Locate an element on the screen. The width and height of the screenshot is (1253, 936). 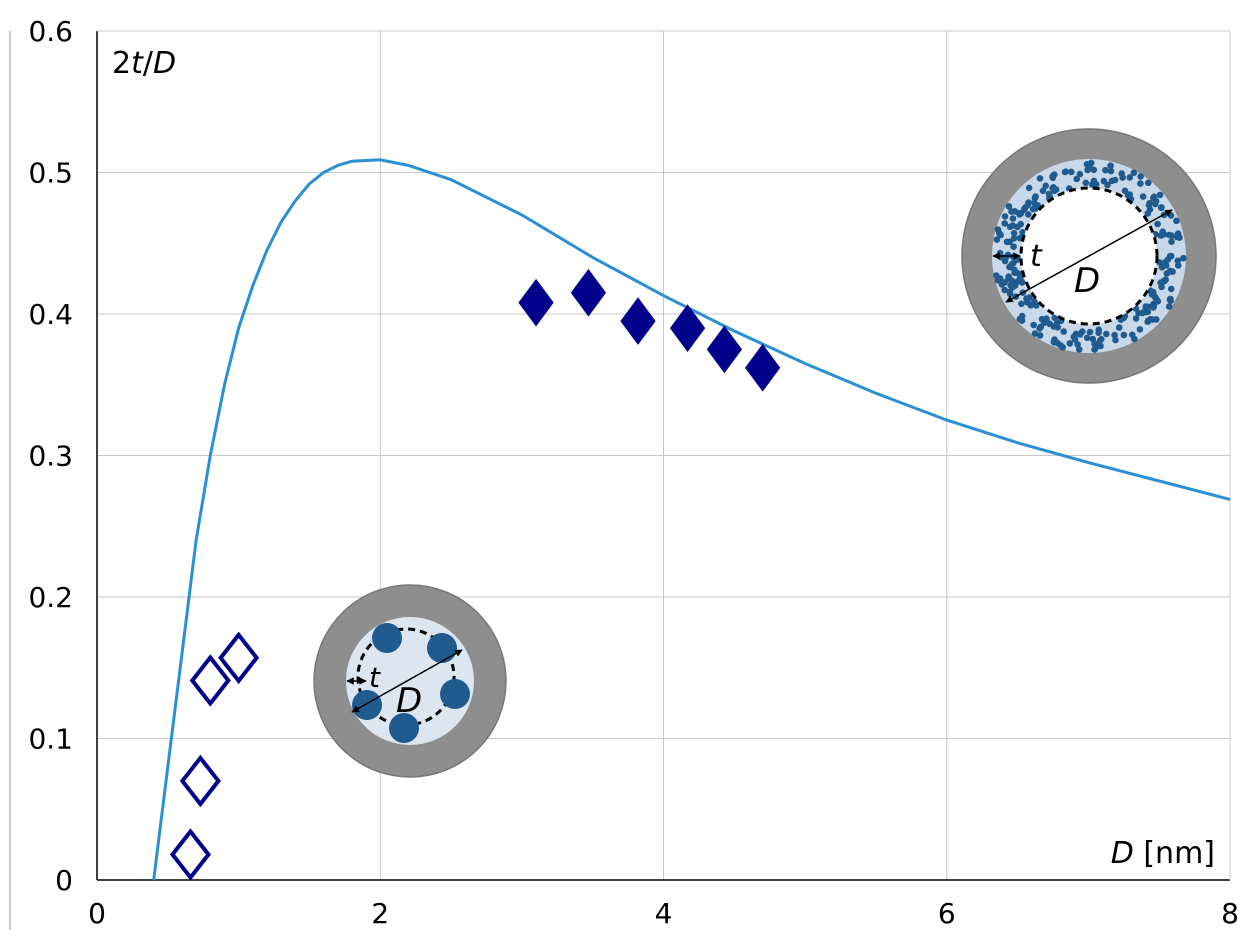
y-axis-label: 2t/D is located at coordinates (144, 63).